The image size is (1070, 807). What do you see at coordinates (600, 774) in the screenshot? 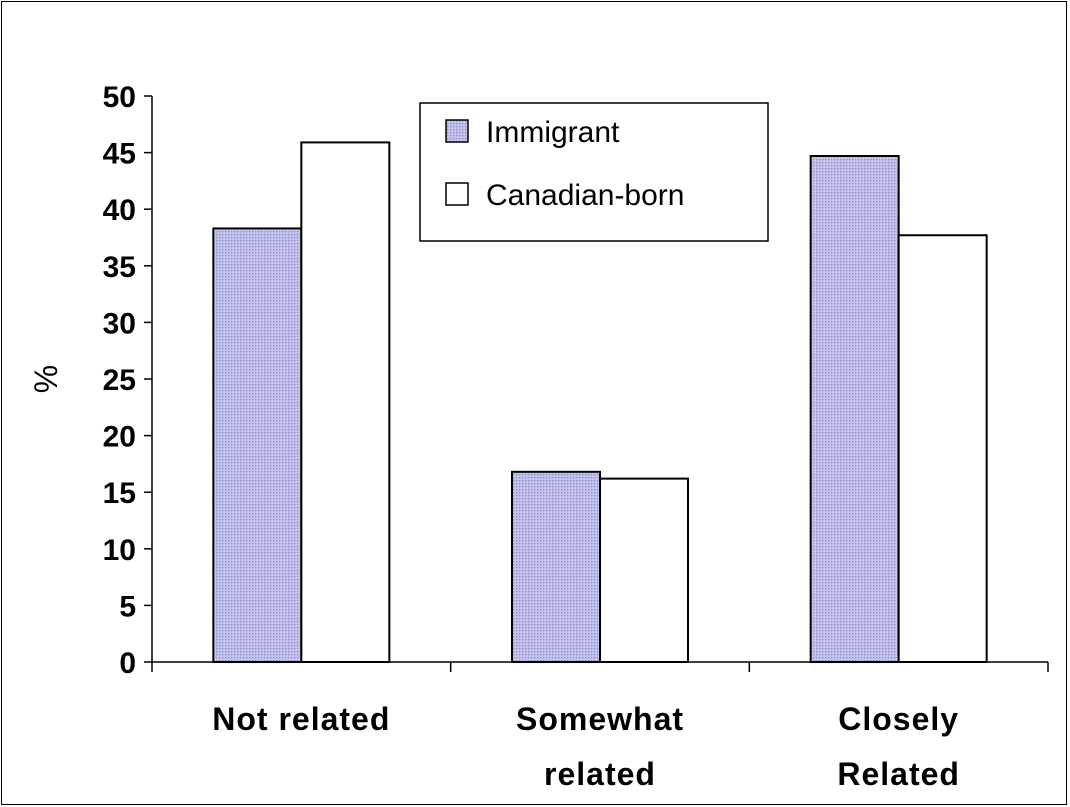
I see `category-label: related` at bounding box center [600, 774].